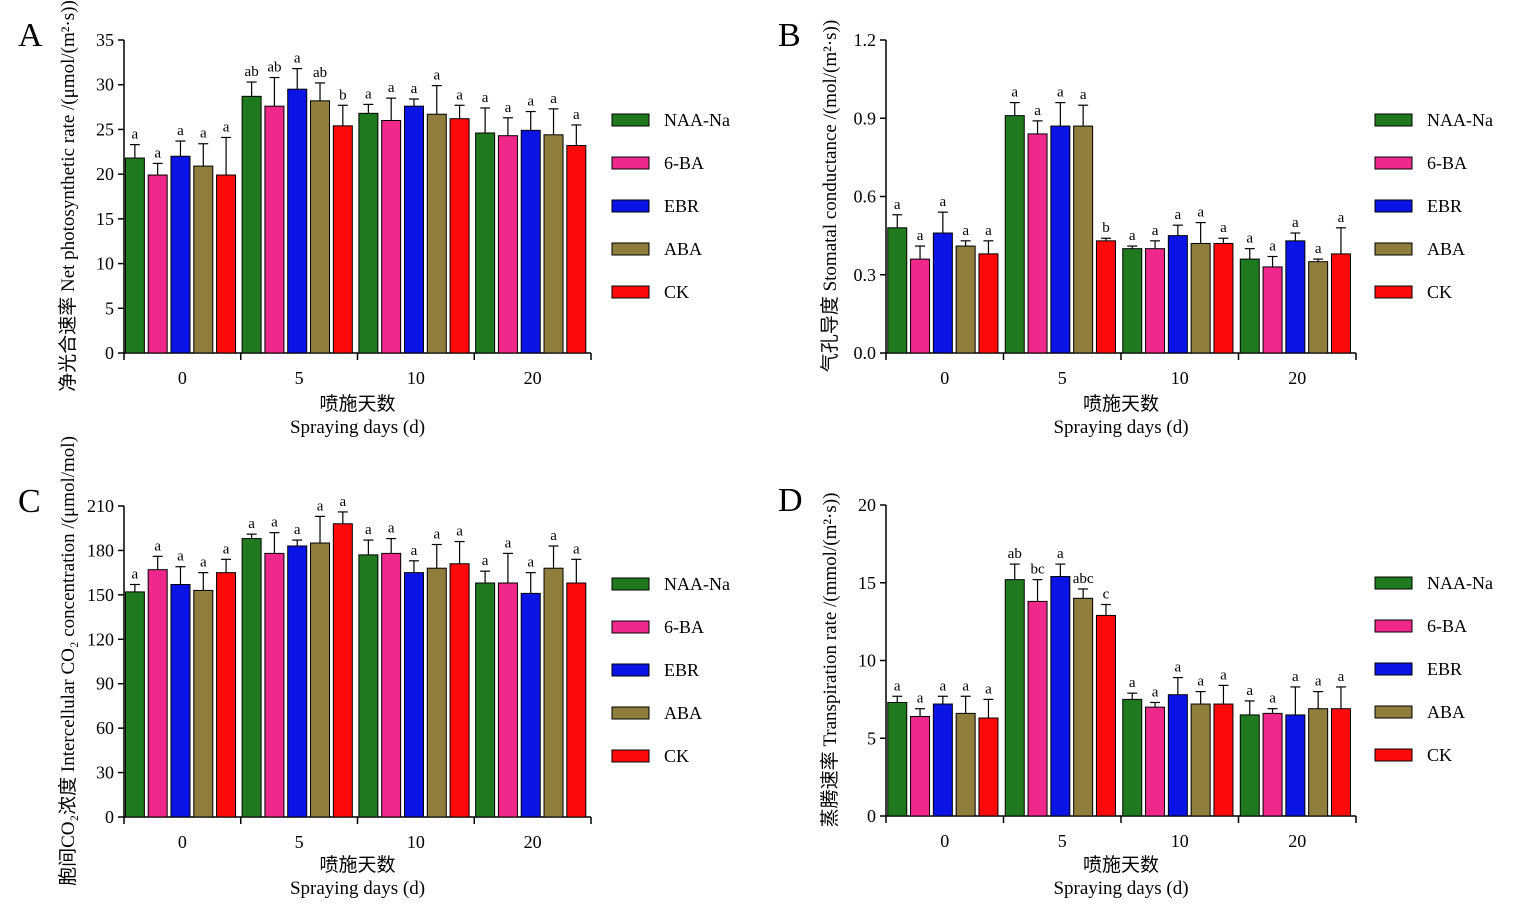  I want to click on significance-label: b, so click(1106, 228).